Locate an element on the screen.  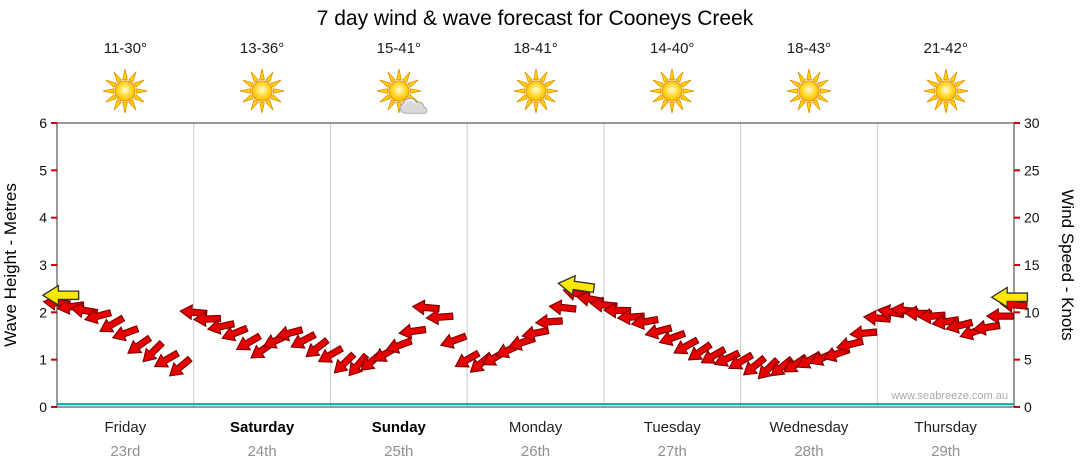
right-axis-tick-label: 25 is located at coordinates (1032, 170).